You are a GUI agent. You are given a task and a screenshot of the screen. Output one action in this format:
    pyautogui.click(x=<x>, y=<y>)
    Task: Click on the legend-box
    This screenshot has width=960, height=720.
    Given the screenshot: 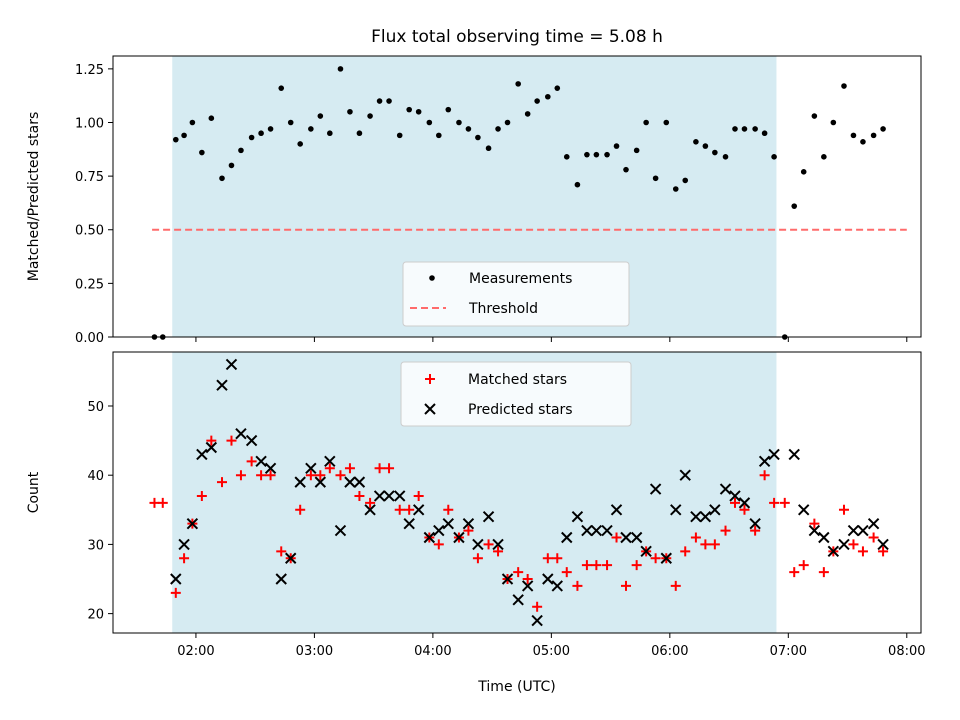 What is the action you would take?
    pyautogui.click(x=516, y=394)
    